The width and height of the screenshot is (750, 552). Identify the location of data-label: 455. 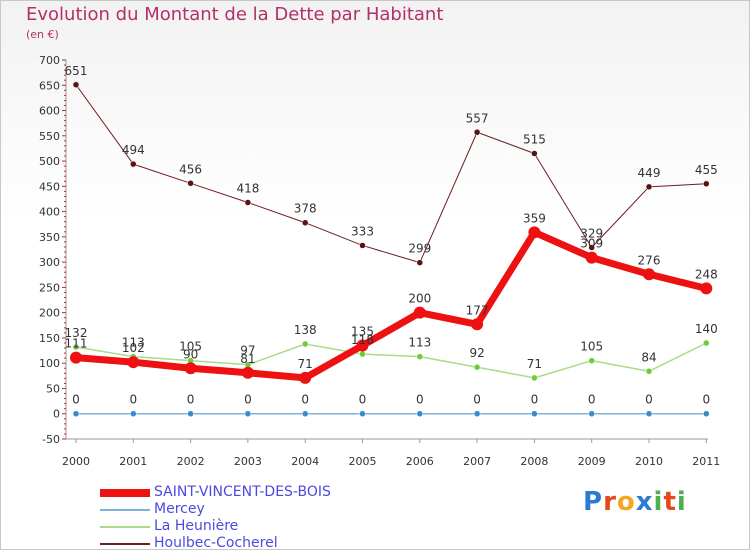
(706, 170).